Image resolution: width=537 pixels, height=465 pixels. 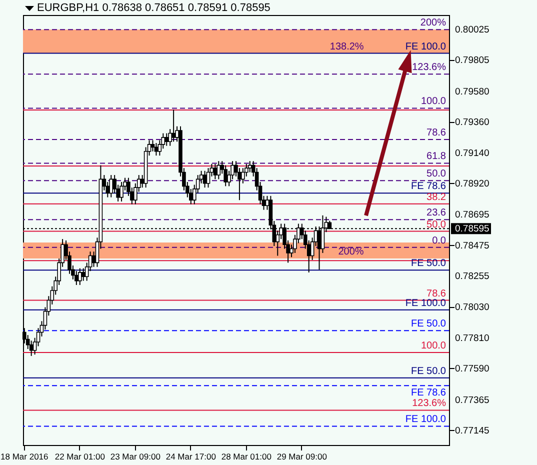 What do you see at coordinates (24, 457) in the screenshot?
I see `x-tick-label: 18 Mar 2016` at bounding box center [24, 457].